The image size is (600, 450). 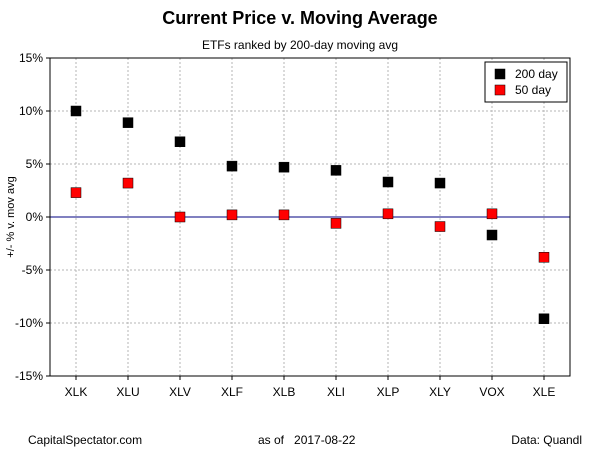 I want to click on y-tick-label: -5%, so click(x=33, y=270).